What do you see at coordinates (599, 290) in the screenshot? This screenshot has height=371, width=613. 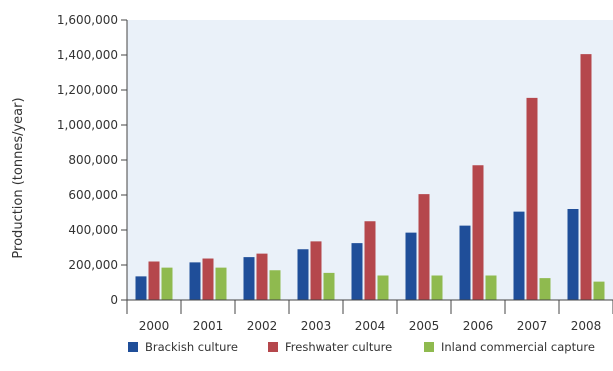 I see `bar-inland-commercial-capture-2008` at bounding box center [599, 290].